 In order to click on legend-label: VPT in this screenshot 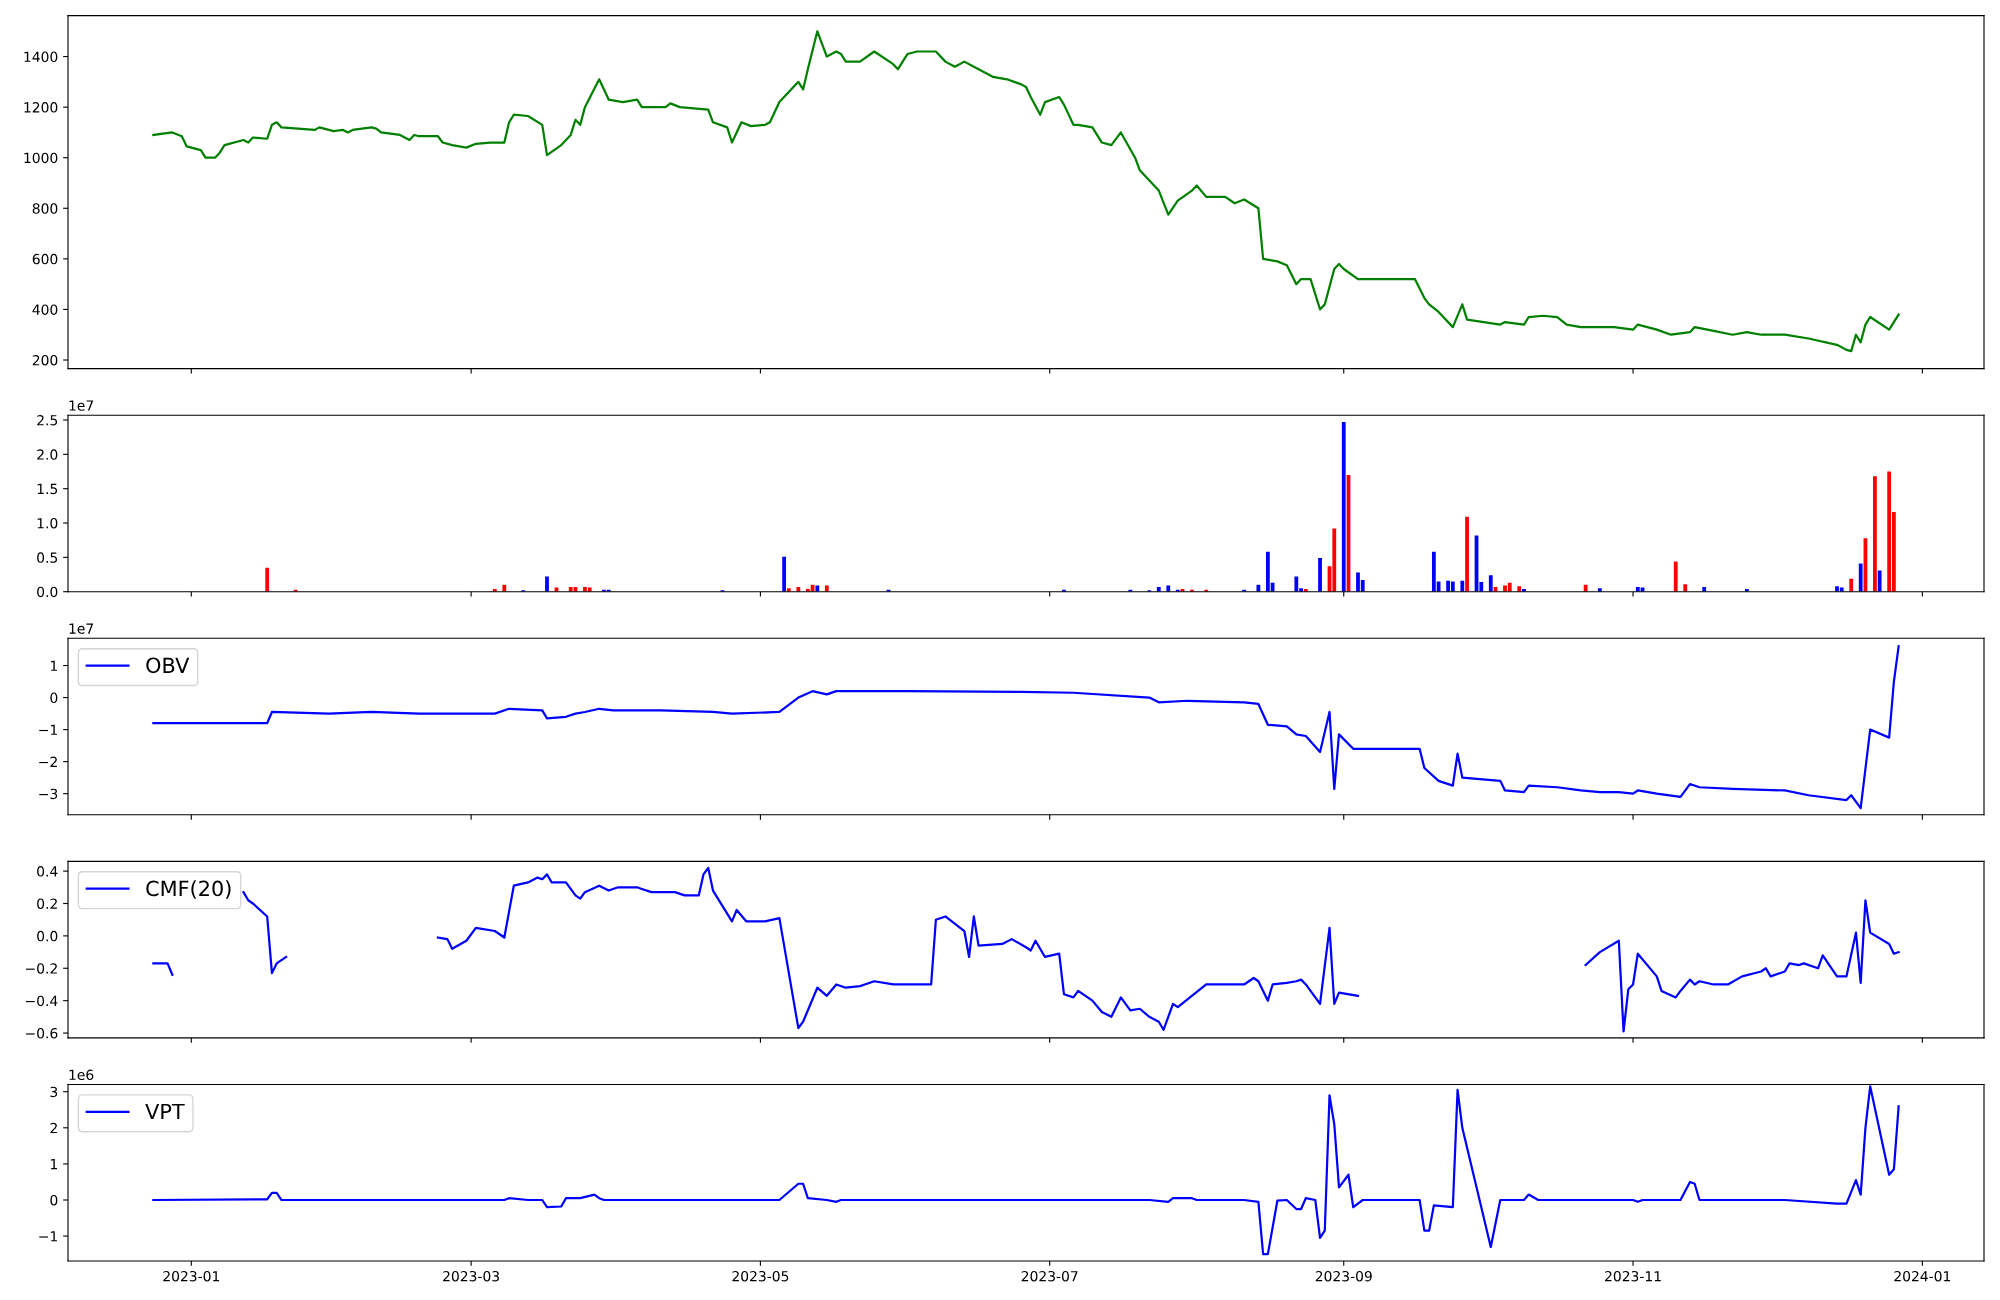, I will do `click(165, 1111)`.